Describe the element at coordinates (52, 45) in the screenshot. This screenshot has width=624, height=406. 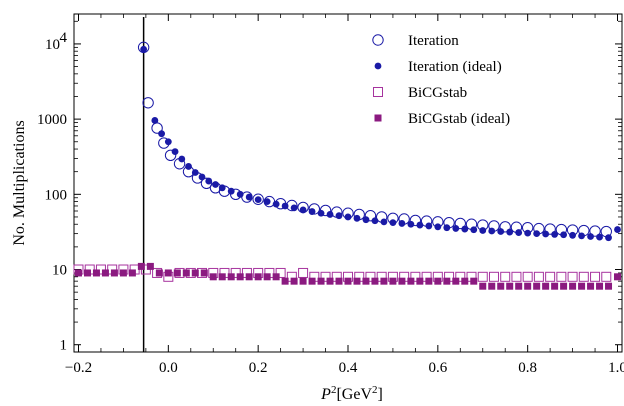
I see `y-tick-label: 10` at that location.